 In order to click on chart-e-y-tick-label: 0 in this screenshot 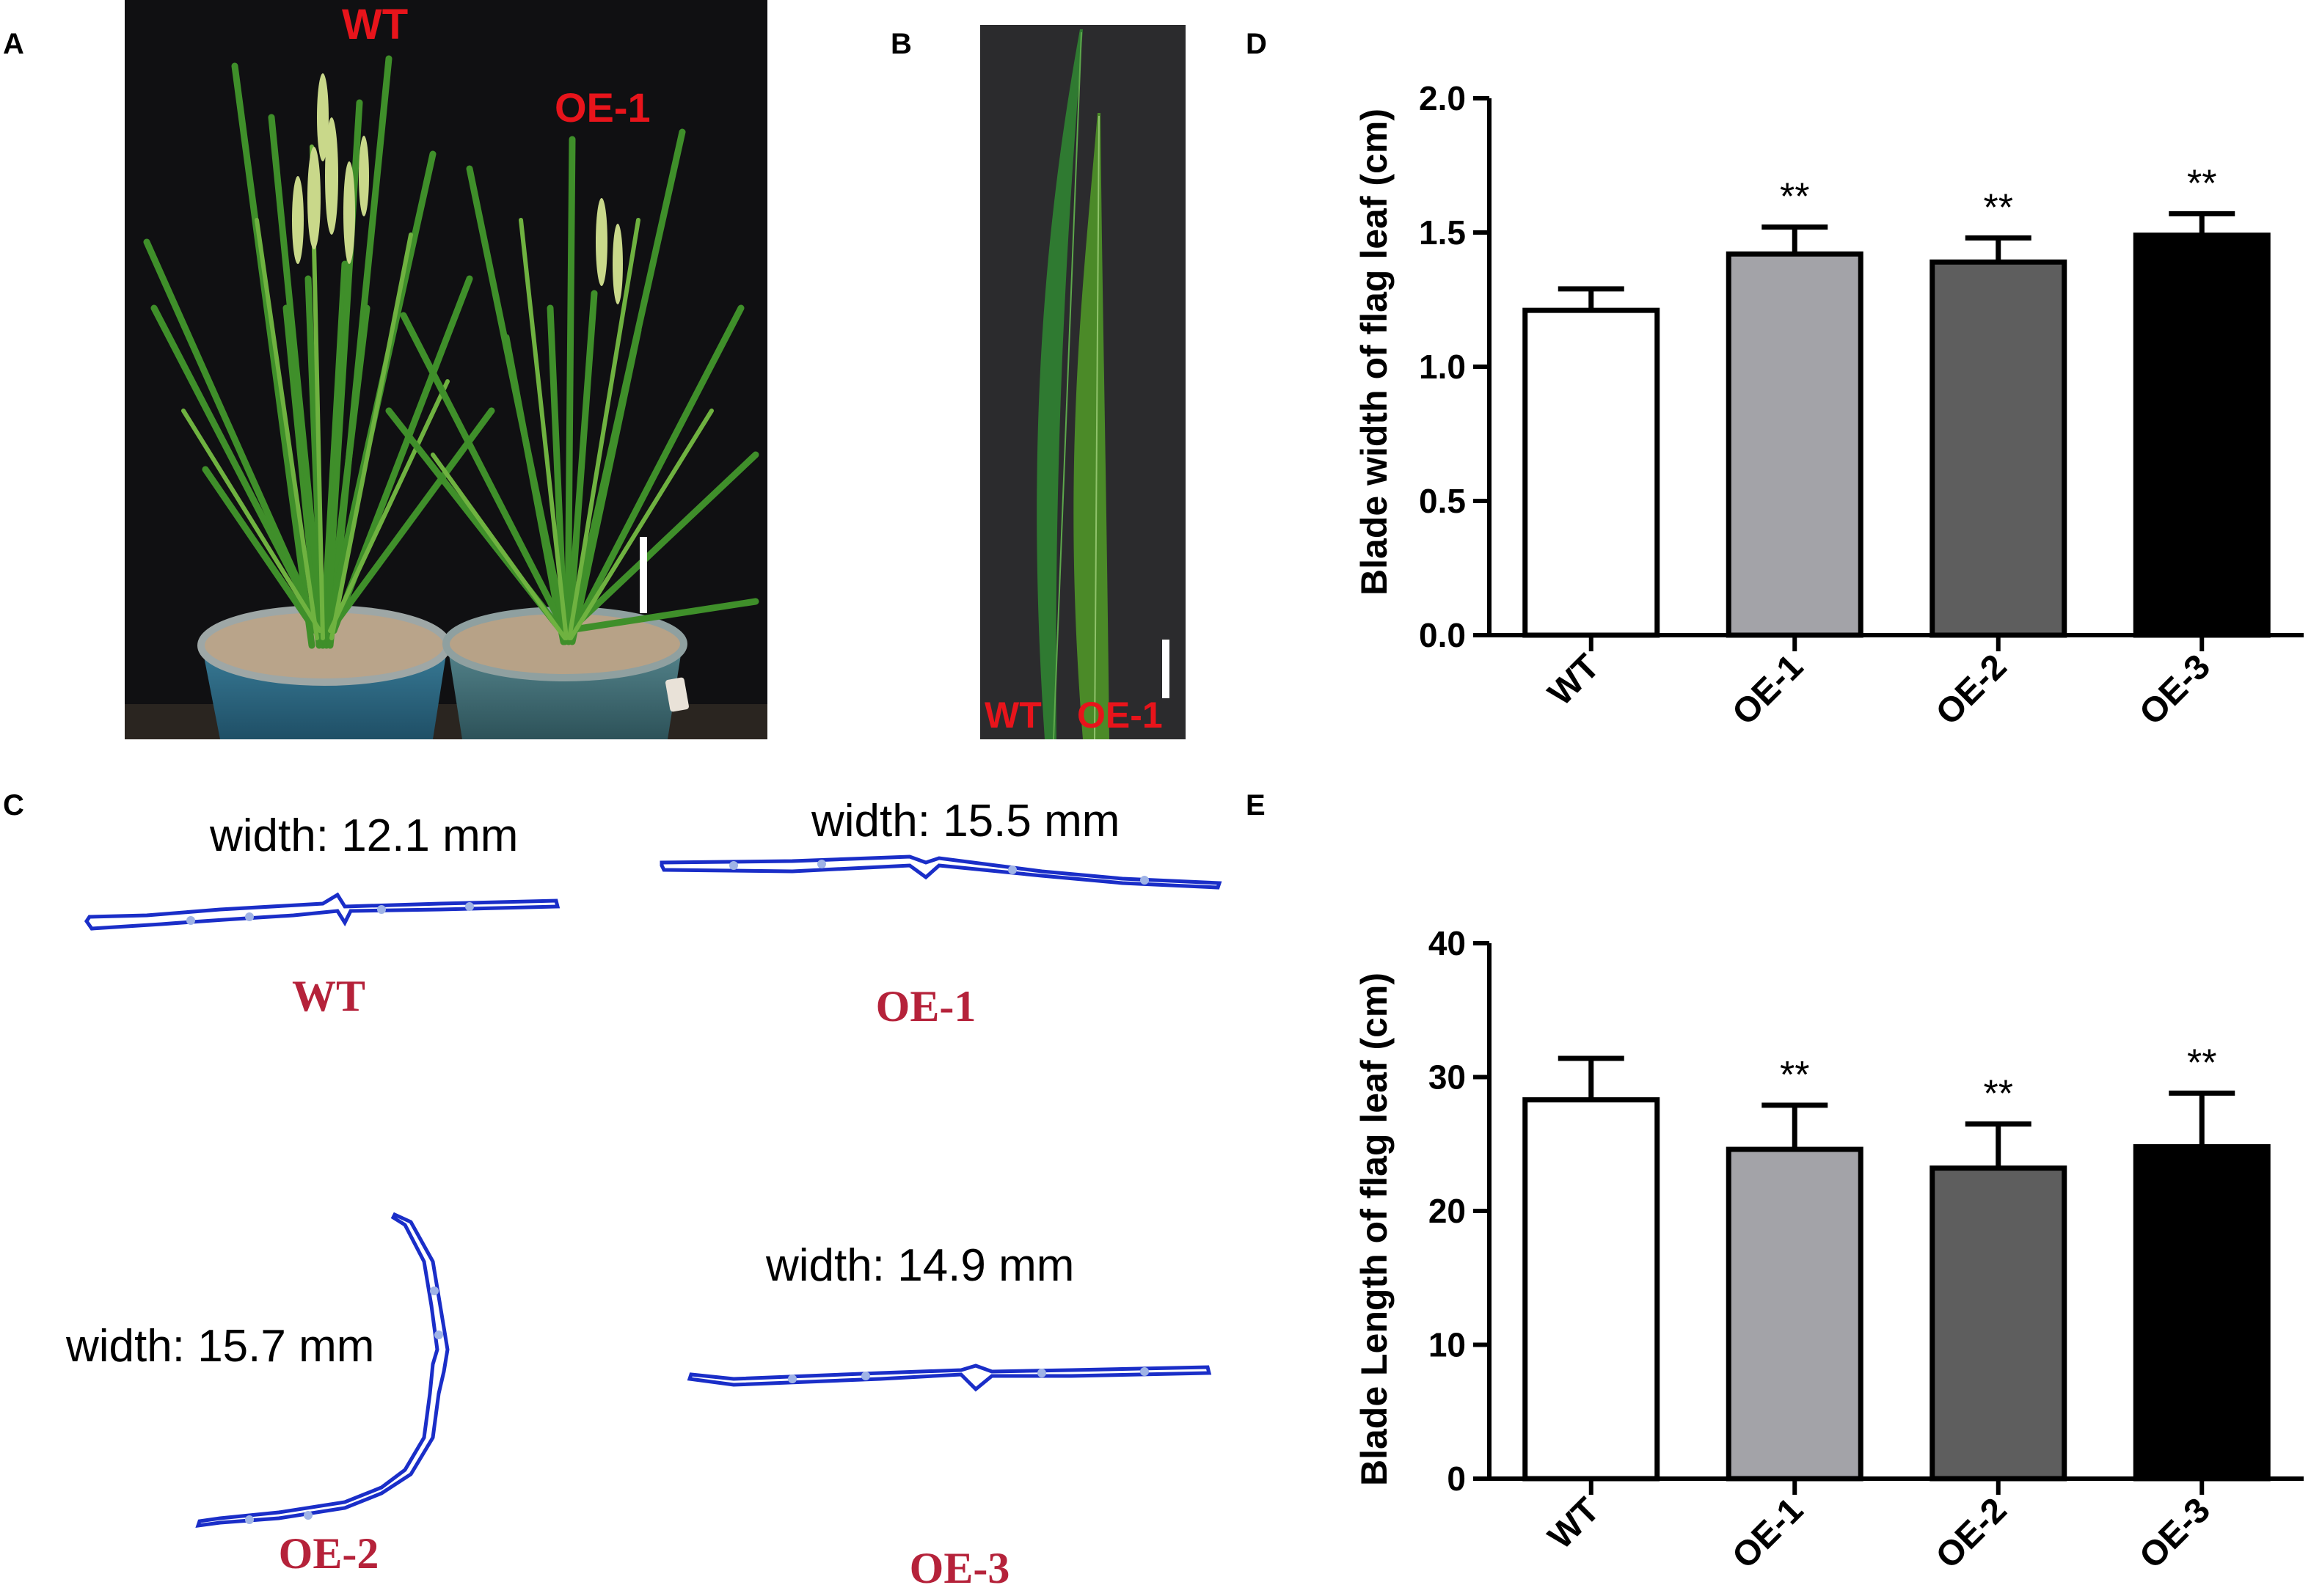, I will do `click(1456, 1479)`.